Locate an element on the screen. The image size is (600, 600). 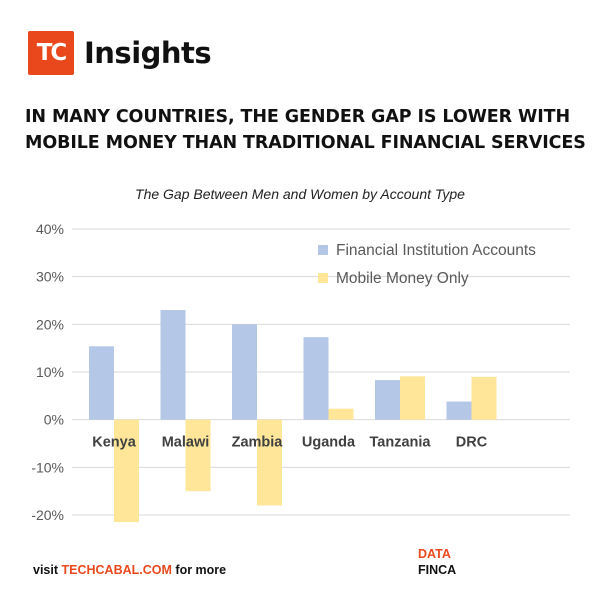
bar-mobile-money-malawi is located at coordinates (198, 455).